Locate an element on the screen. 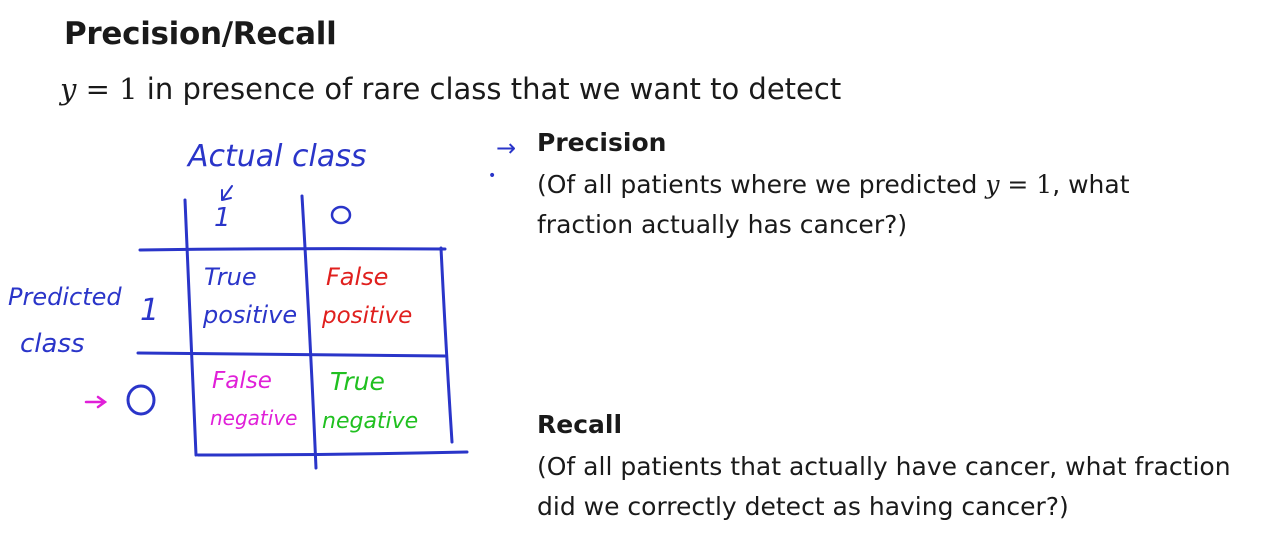 Image resolution: width=1286 pixels, height=552 pixels. precision-arrow-icon: → is located at coordinates (506, 148).